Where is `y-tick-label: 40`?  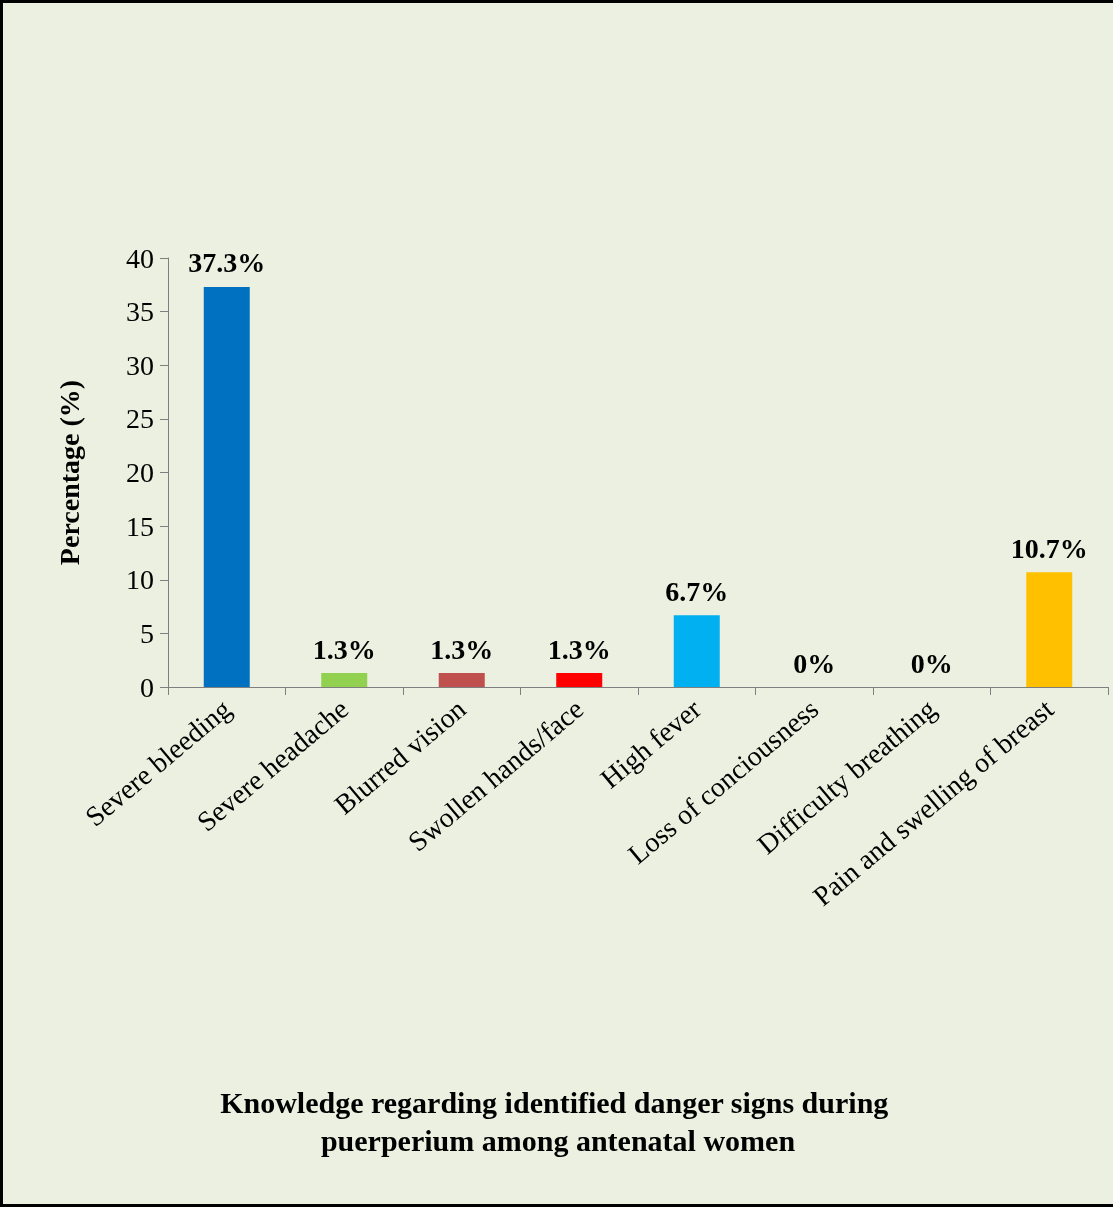
y-tick-label: 40 is located at coordinates (140, 258).